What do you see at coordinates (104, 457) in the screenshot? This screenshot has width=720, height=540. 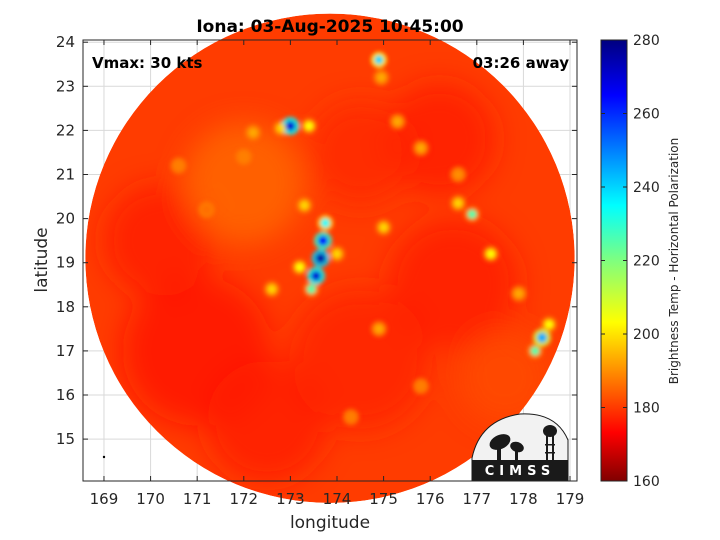 I see `stray-pixel` at bounding box center [104, 457].